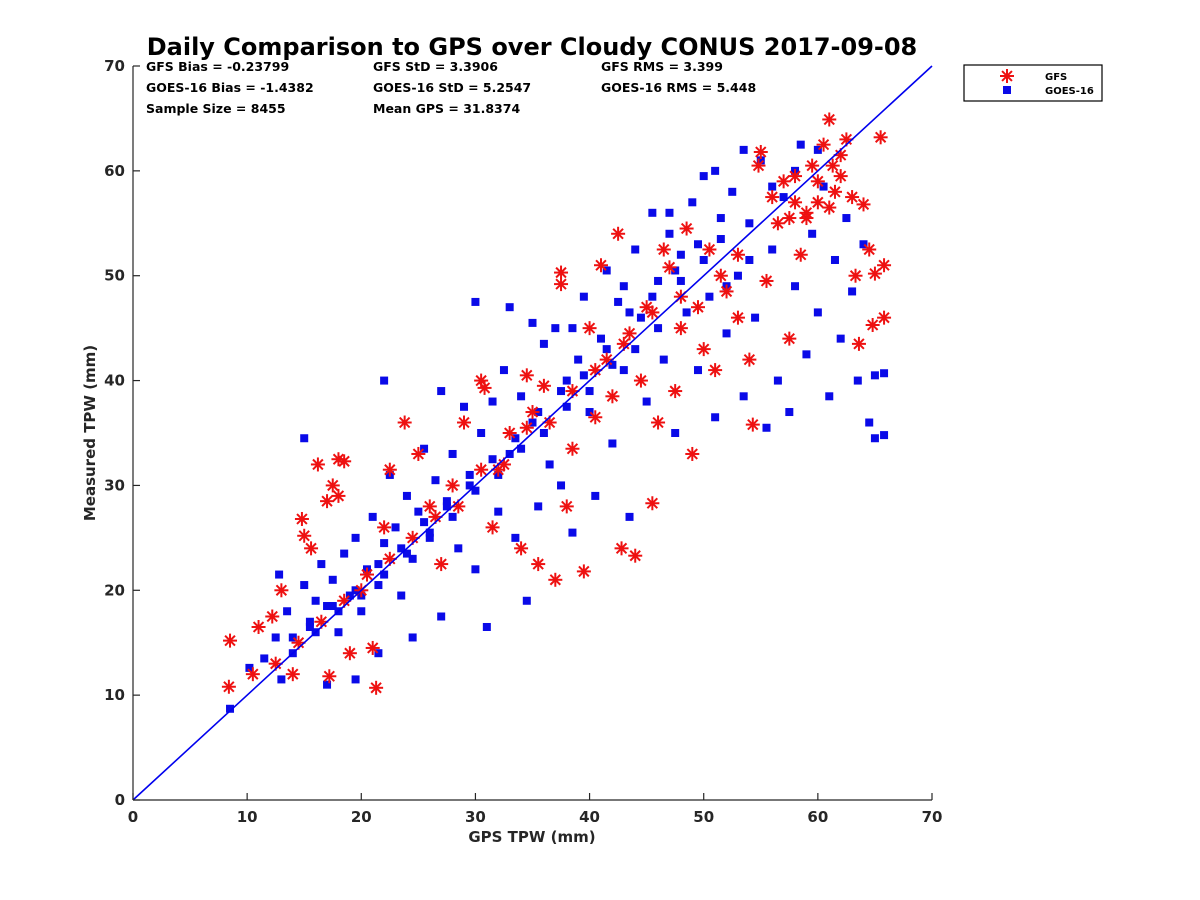  What do you see at coordinates (662, 66) in the screenshot?
I see `stat-gfs-rms: GFS RMS = 3.399` at bounding box center [662, 66].